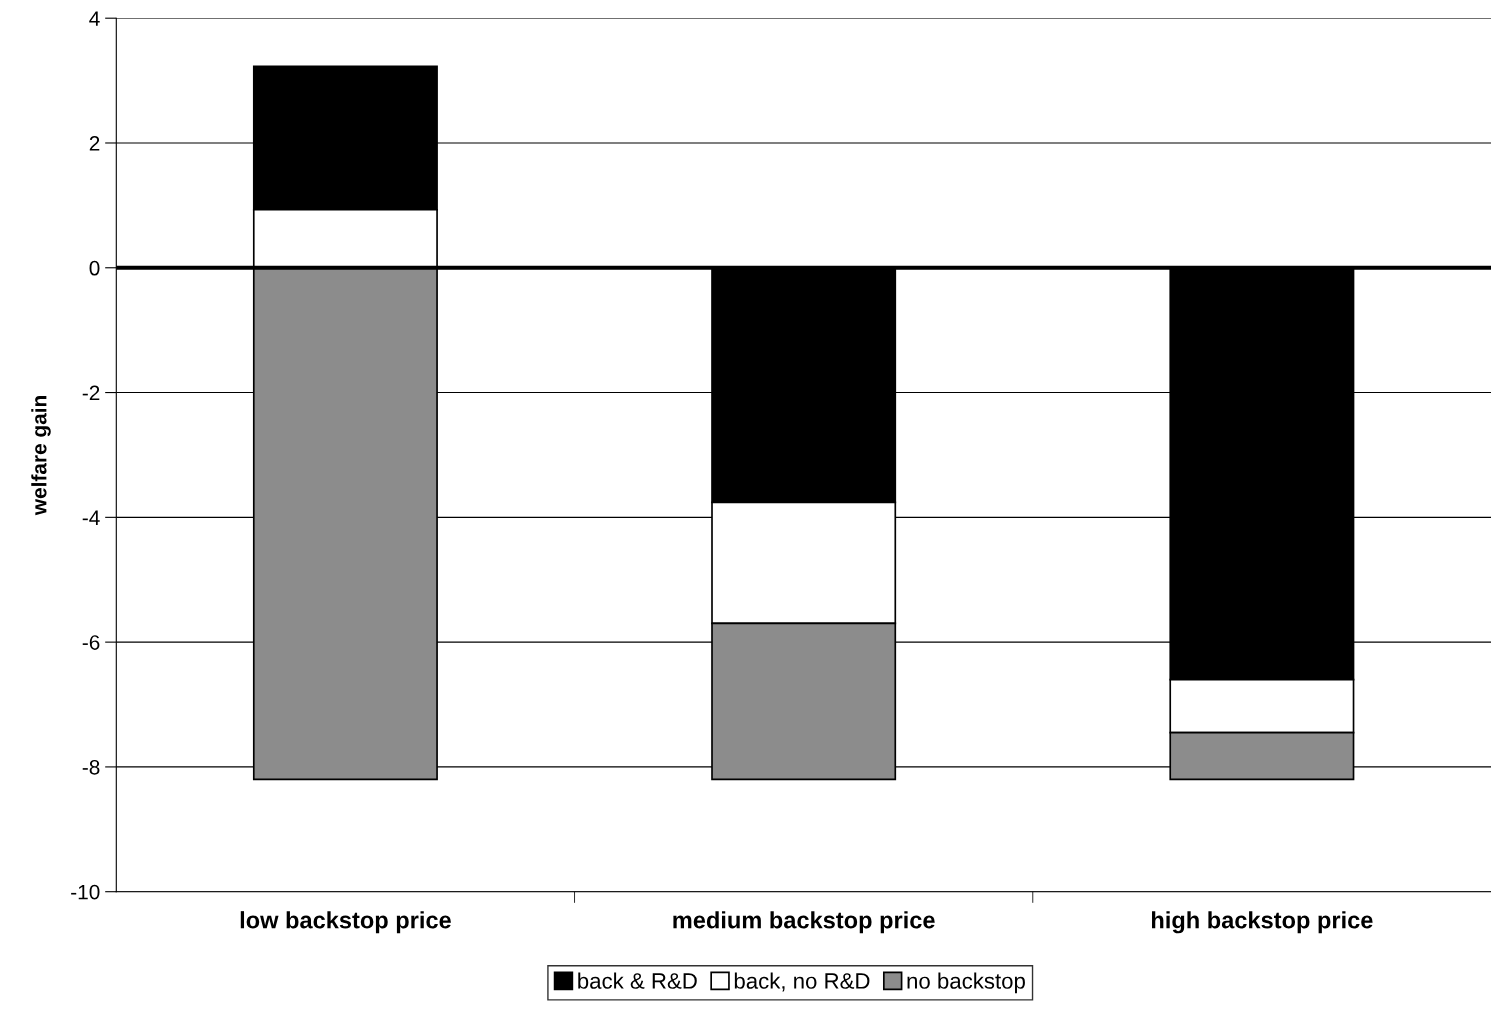 The height and width of the screenshot is (1011, 1491). I want to click on y-tick-label: 0, so click(94, 268).